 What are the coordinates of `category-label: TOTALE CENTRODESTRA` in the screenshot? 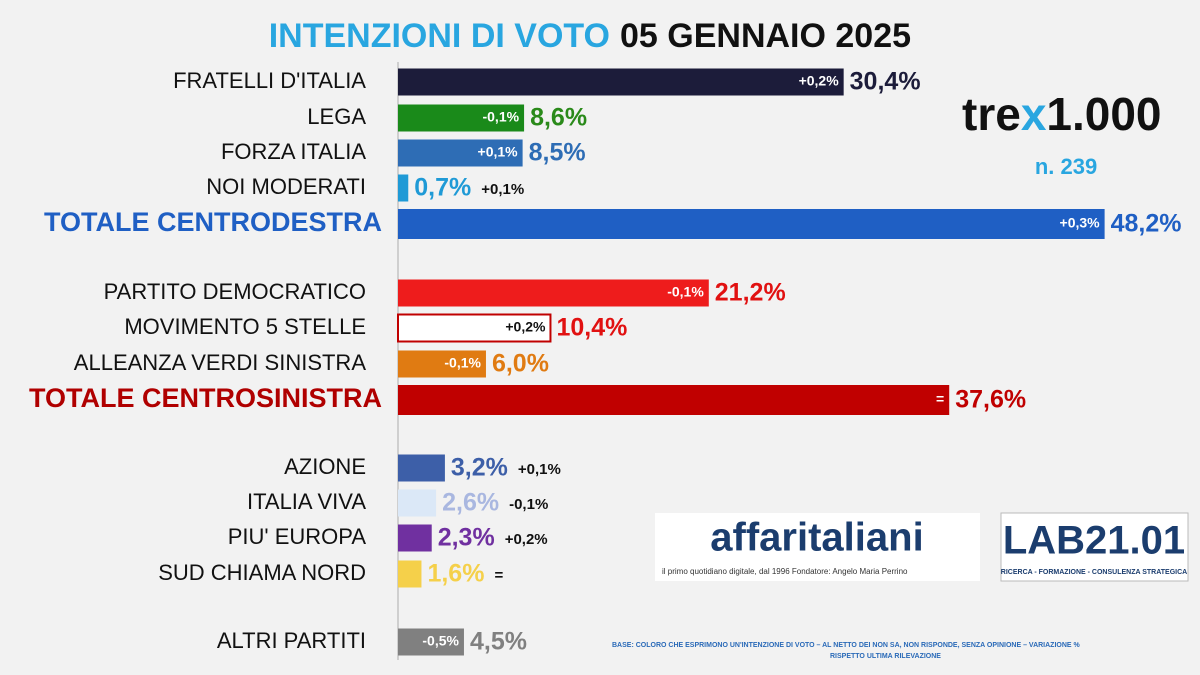 It's located at (213, 222).